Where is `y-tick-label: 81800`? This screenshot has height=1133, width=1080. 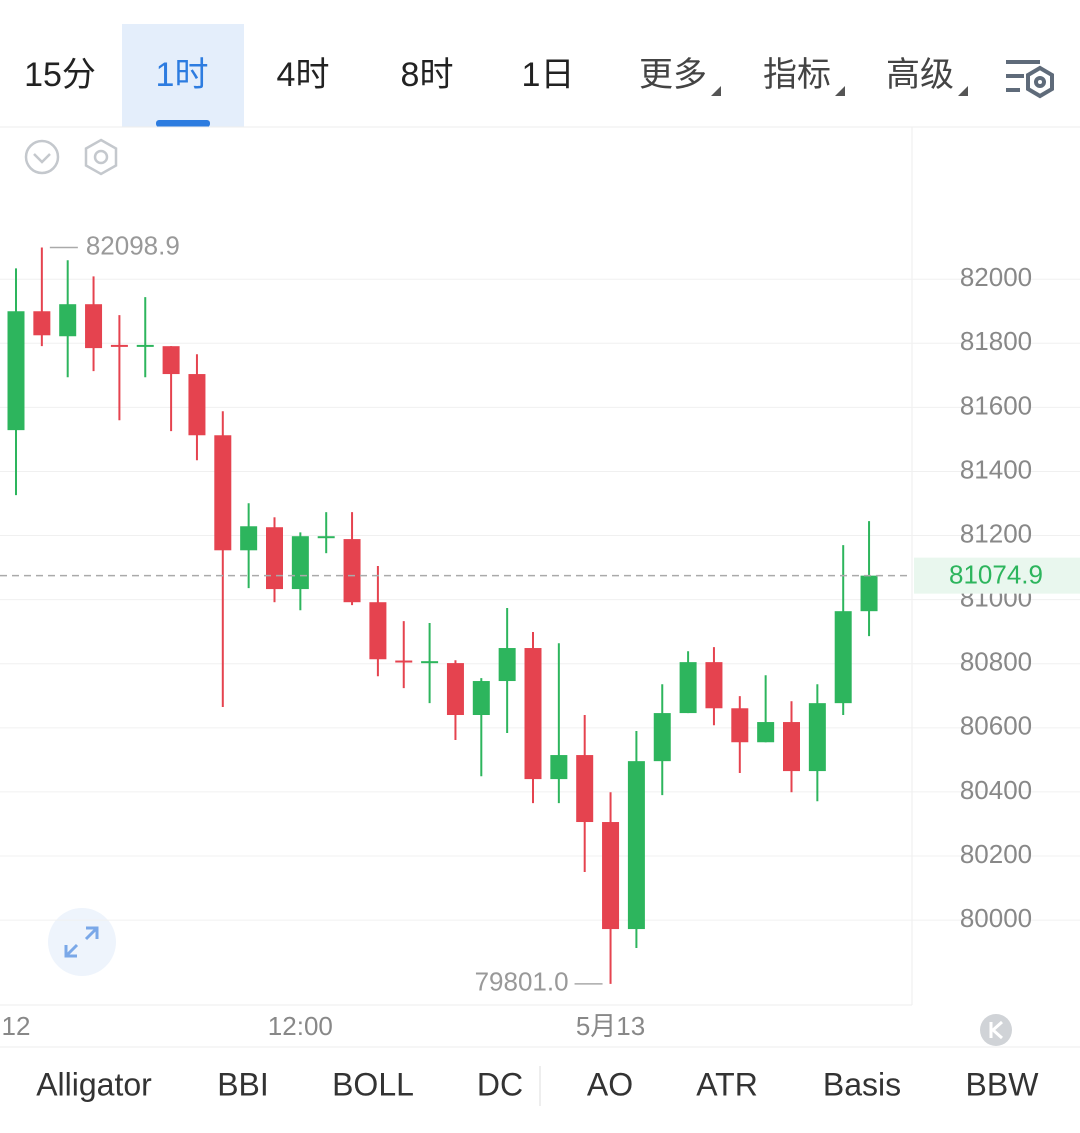 y-tick-label: 81800 is located at coordinates (996, 341).